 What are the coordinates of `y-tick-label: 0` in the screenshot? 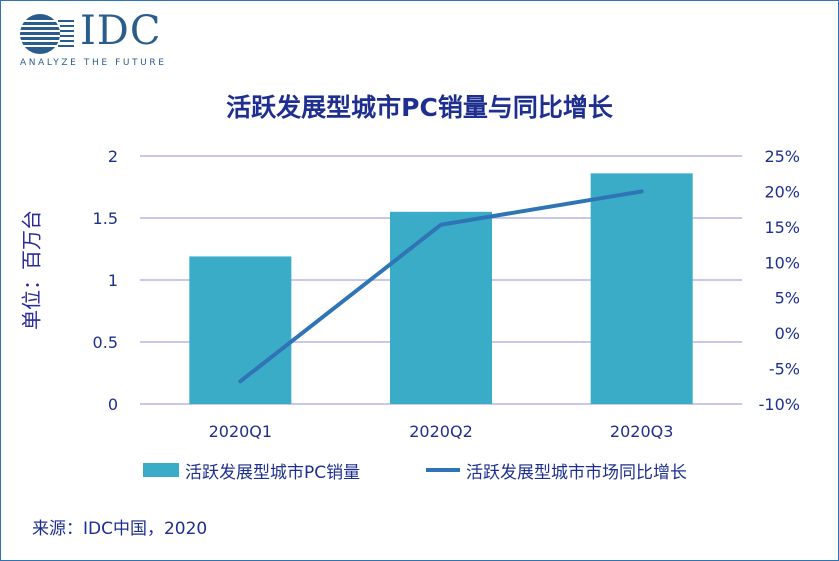 It's located at (113, 404).